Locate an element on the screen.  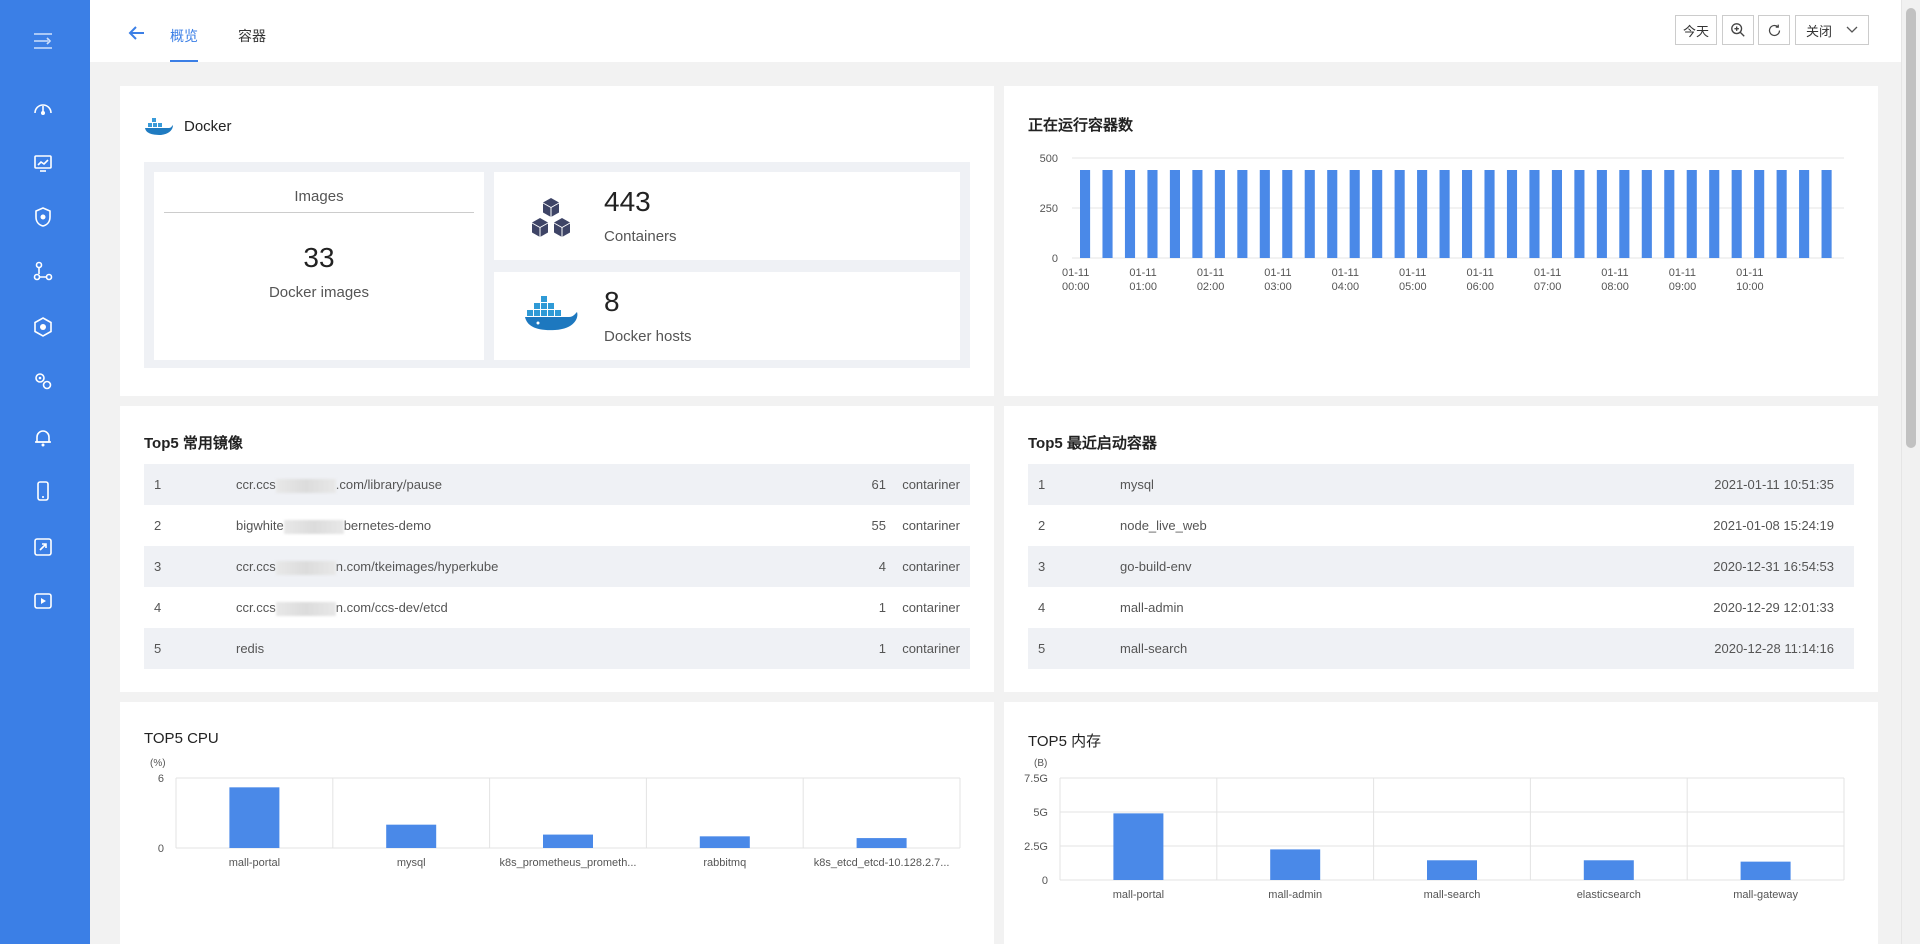
image-name-suffix: .com/library/pause is located at coordinates (388, 484).